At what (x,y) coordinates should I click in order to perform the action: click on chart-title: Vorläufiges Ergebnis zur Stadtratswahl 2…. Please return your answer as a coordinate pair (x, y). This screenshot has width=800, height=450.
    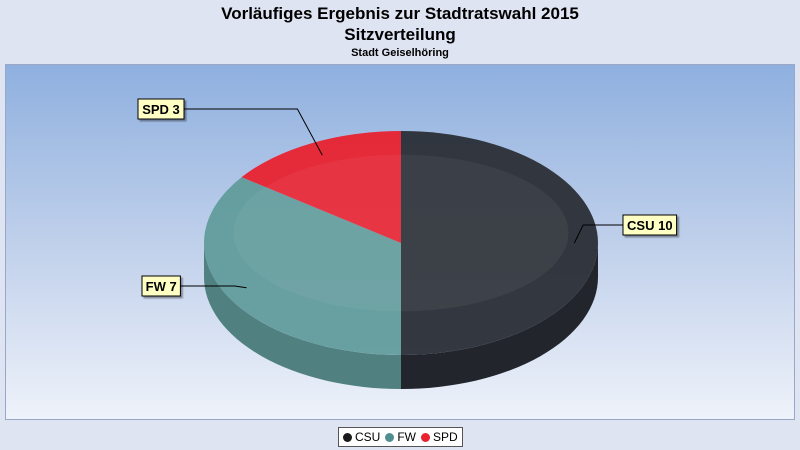
    Looking at the image, I should click on (400, 13).